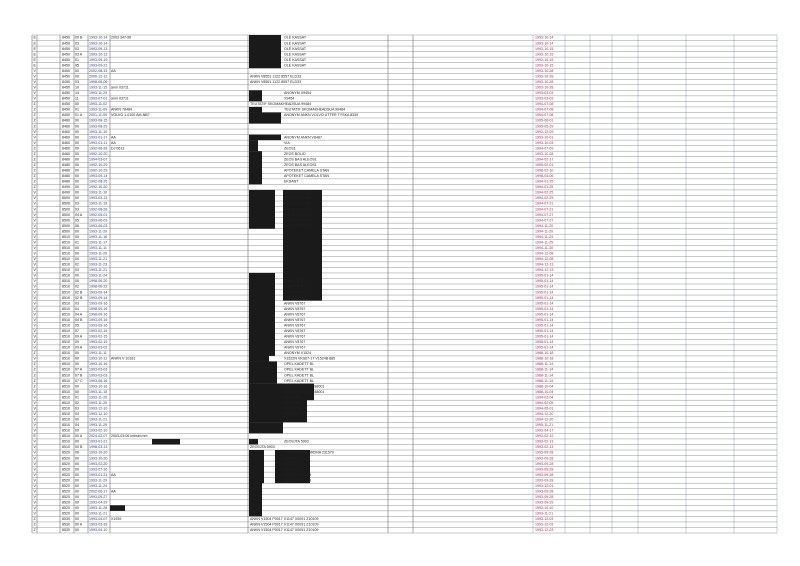  I want to click on sub-id: 01, so click(77, 397).